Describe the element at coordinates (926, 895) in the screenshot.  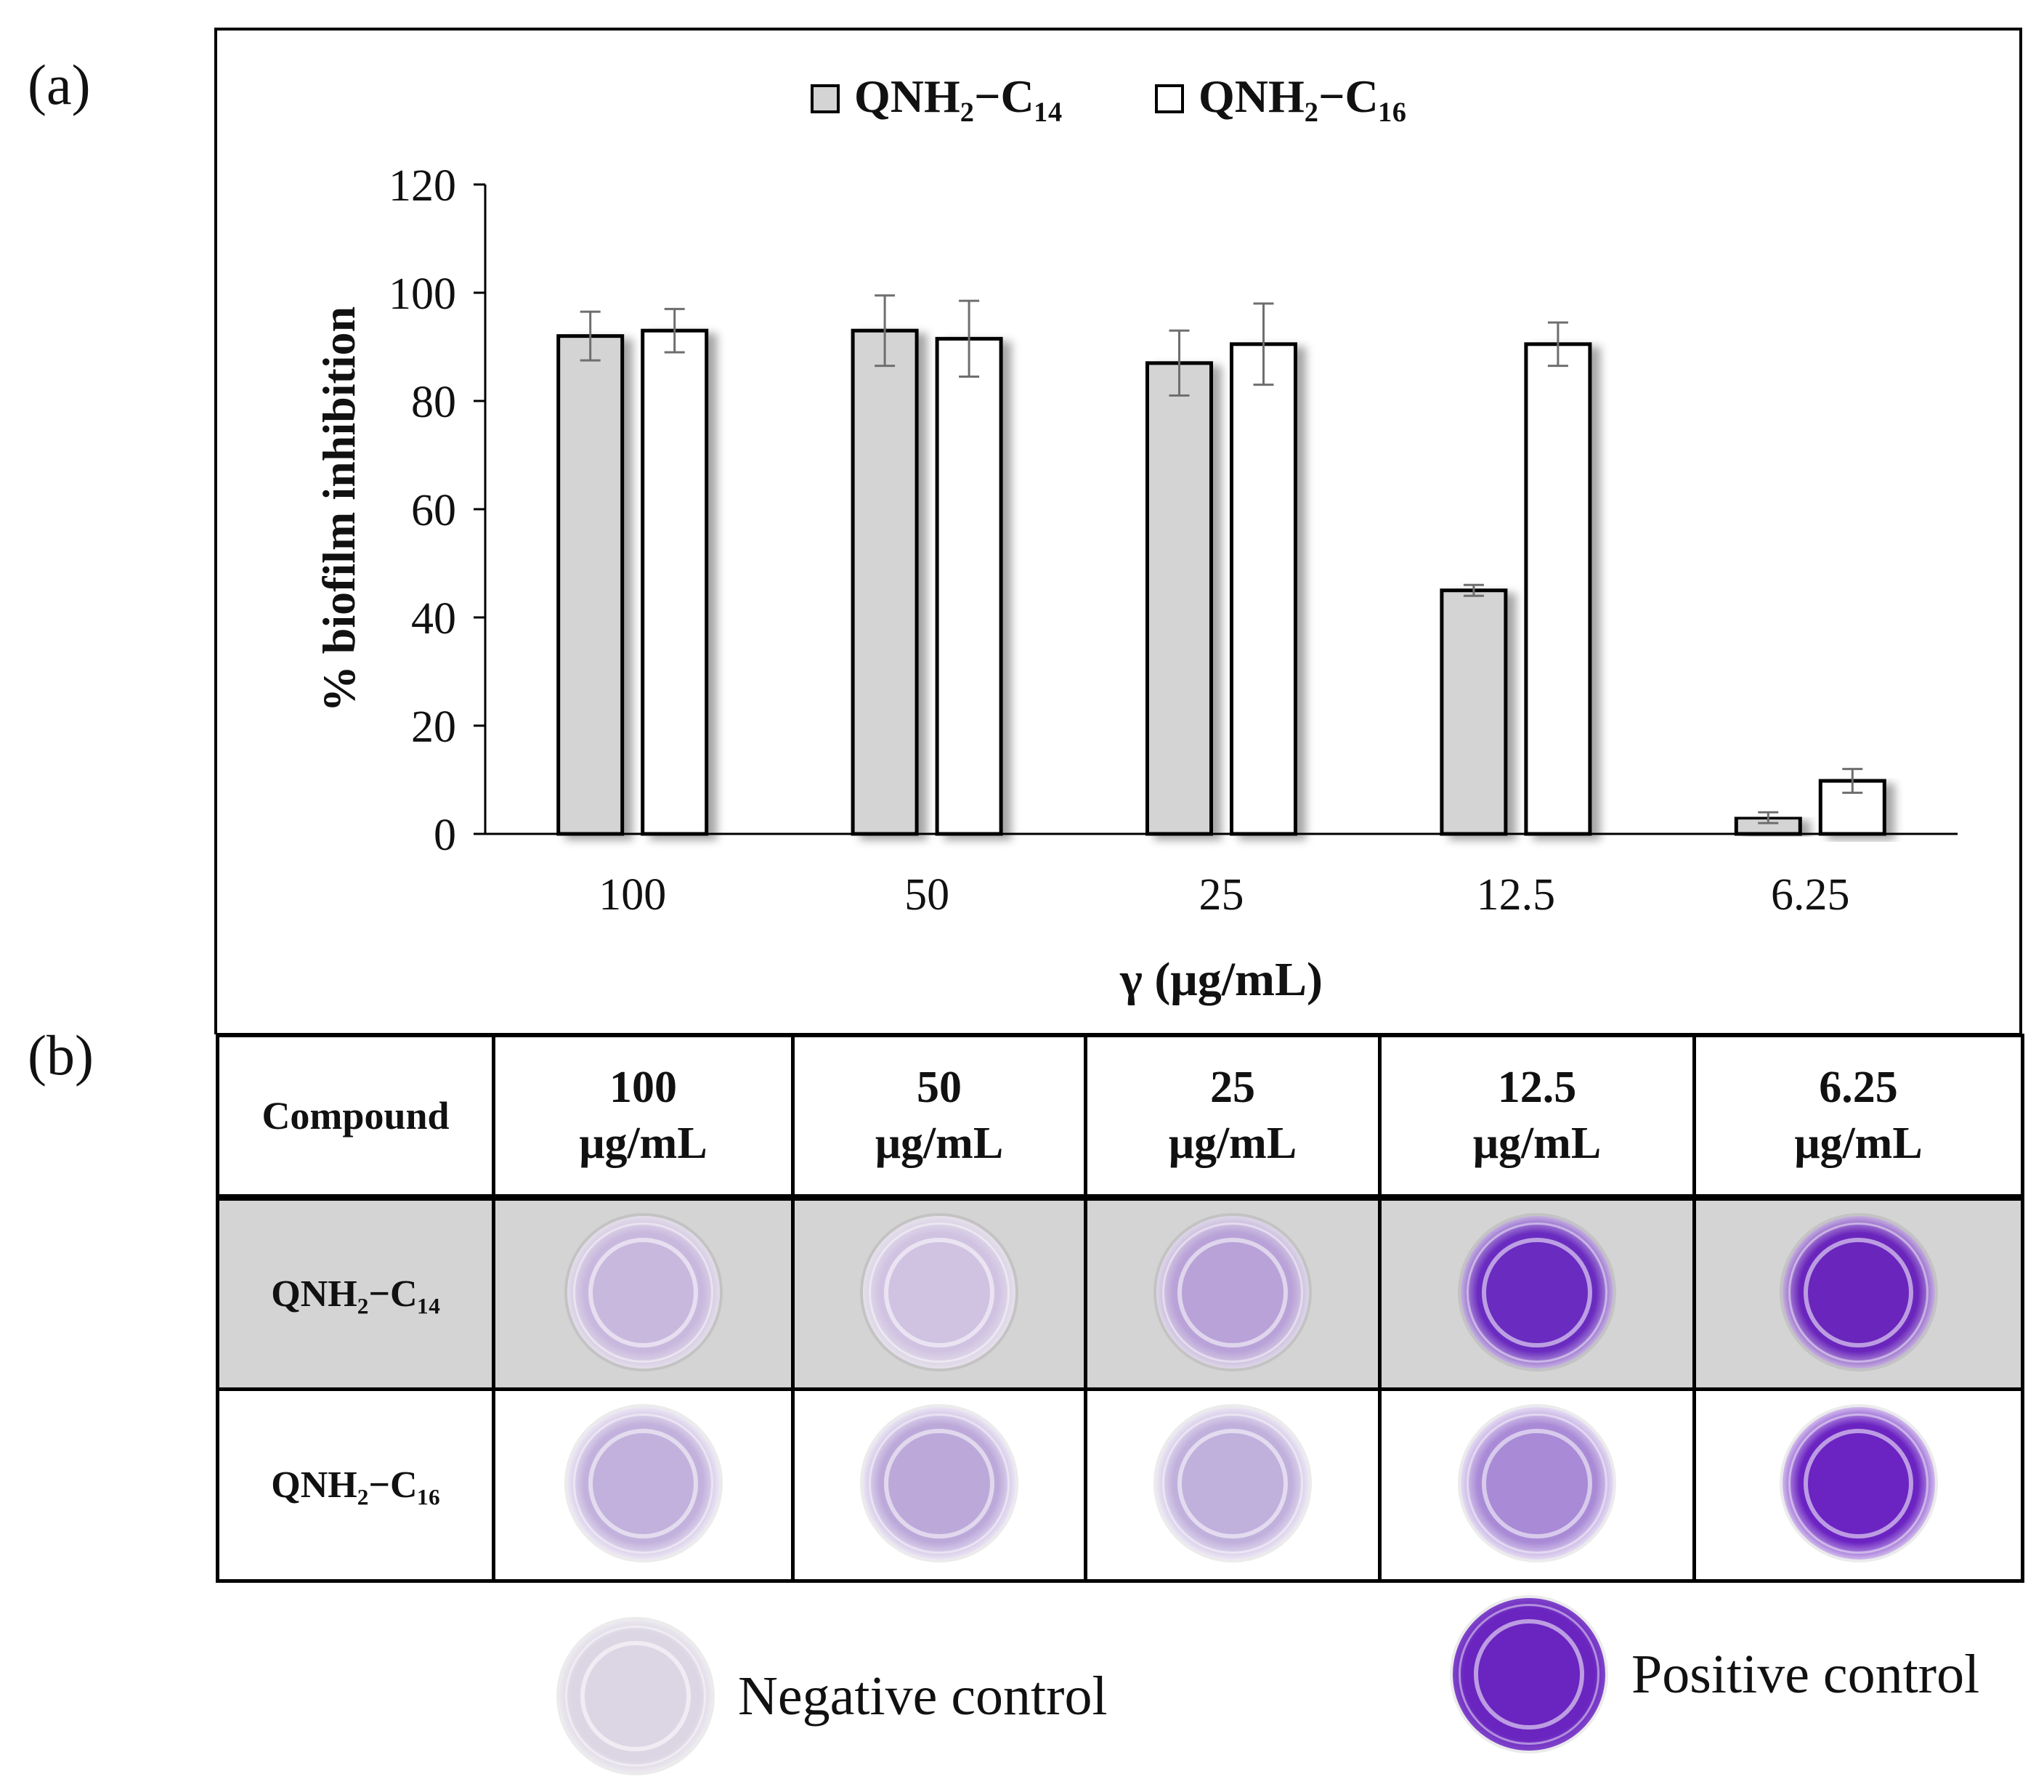
I see `x-tick-label: 50` at that location.